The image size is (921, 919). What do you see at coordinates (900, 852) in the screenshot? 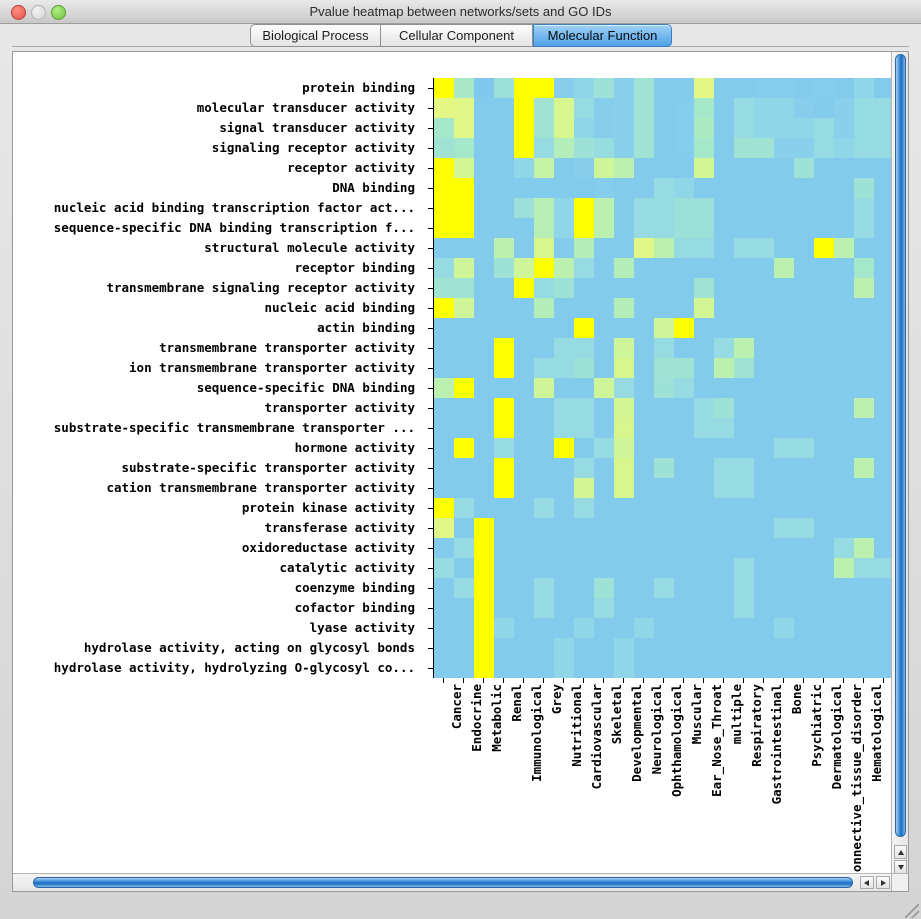
I see `scroll-up-arrow-icon` at bounding box center [900, 852].